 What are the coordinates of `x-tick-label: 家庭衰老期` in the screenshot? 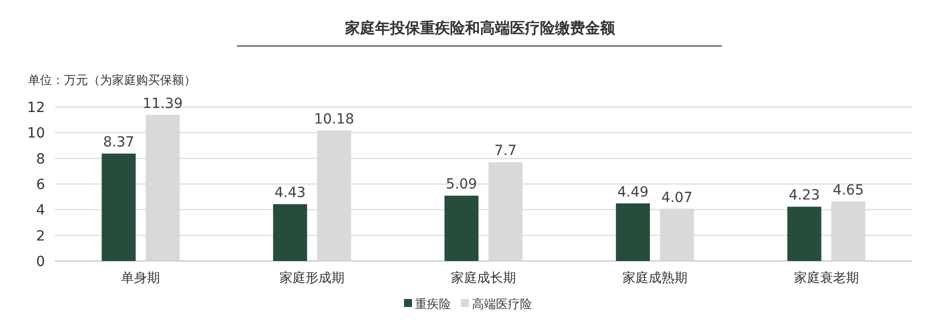 It's located at (826, 278).